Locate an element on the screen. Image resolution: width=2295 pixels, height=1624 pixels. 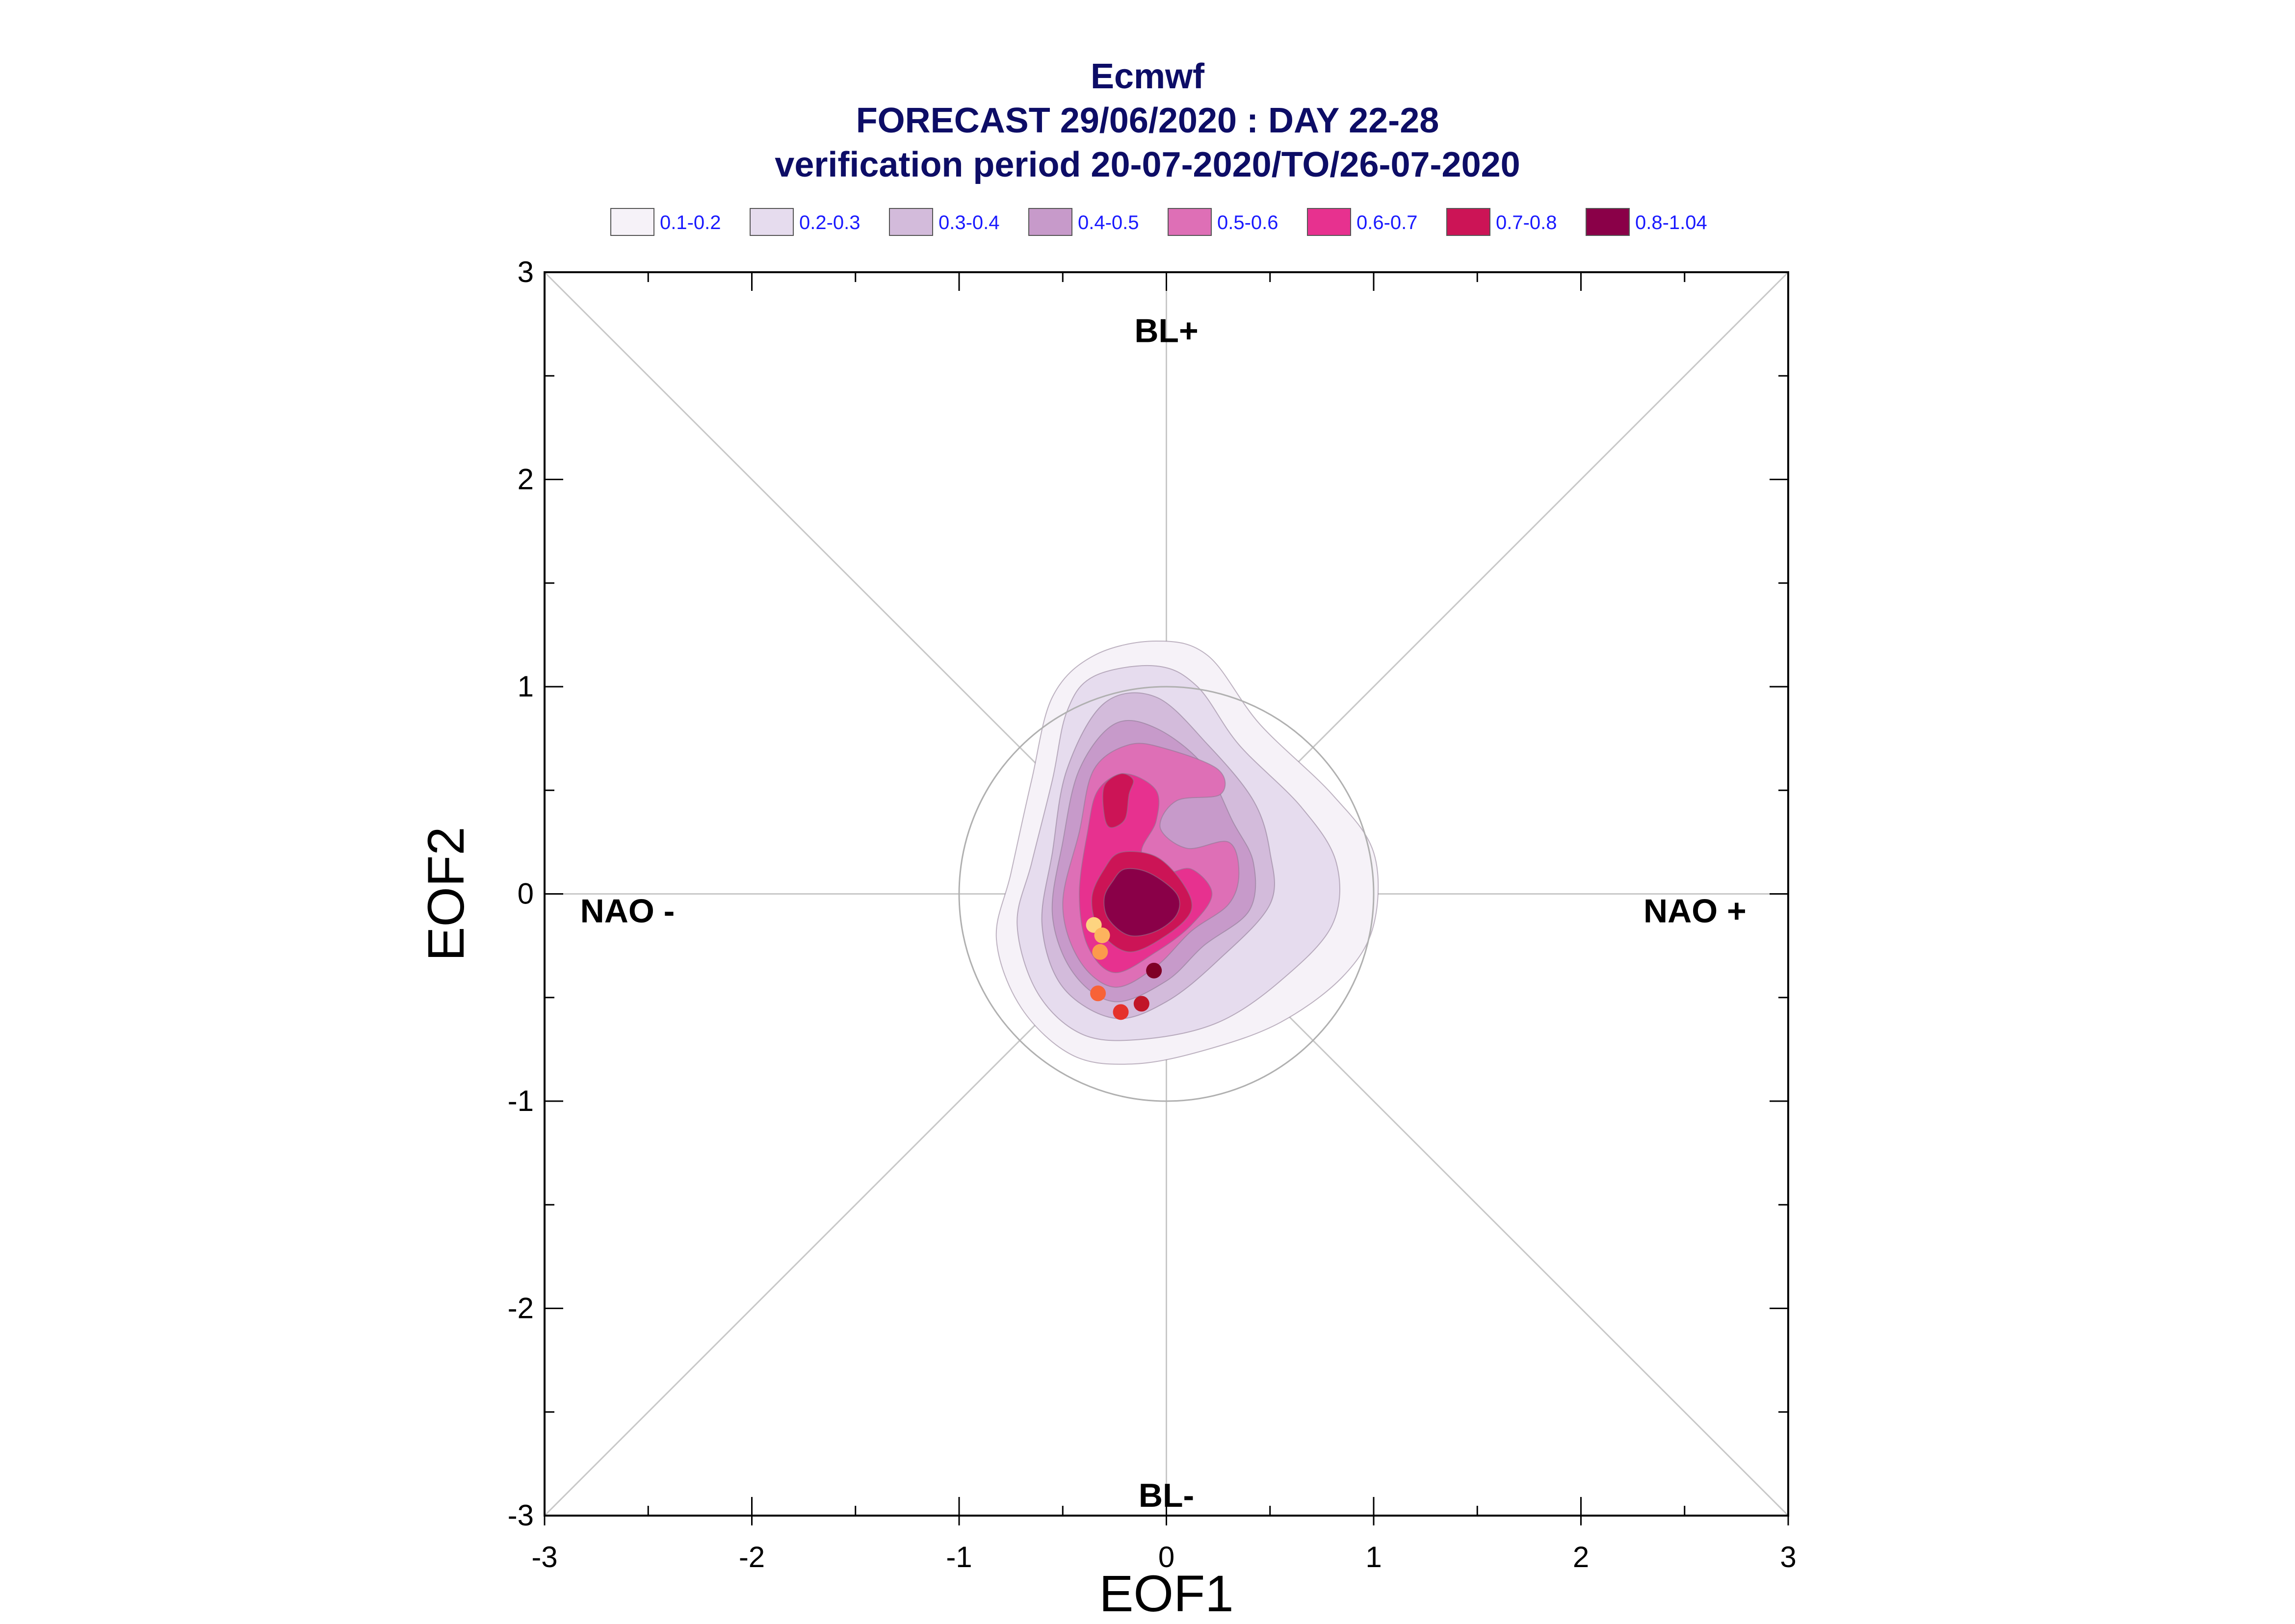
contour-0.7-0.8 is located at coordinates (1118, 800).